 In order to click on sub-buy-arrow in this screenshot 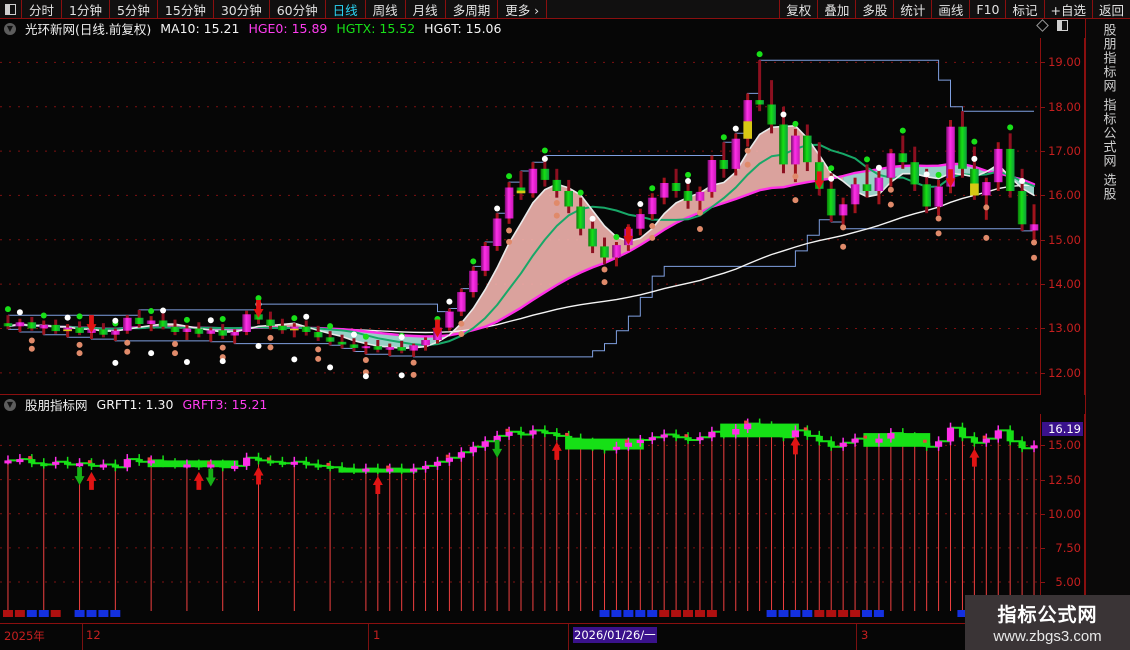, I will do `click(556, 450)`.